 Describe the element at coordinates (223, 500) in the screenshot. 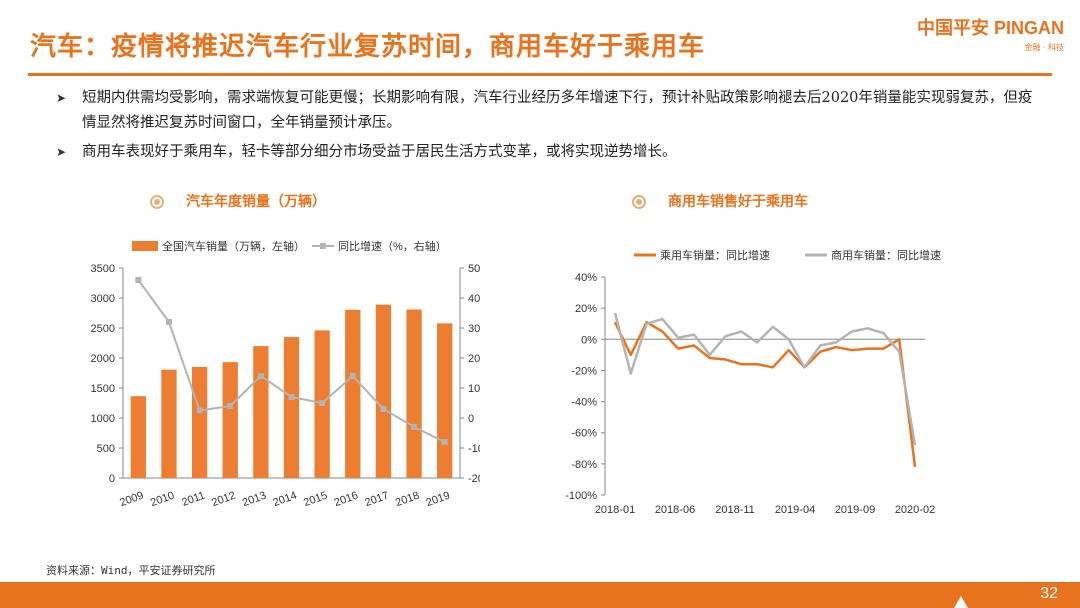

I see `x-tick-label: 2012` at that location.